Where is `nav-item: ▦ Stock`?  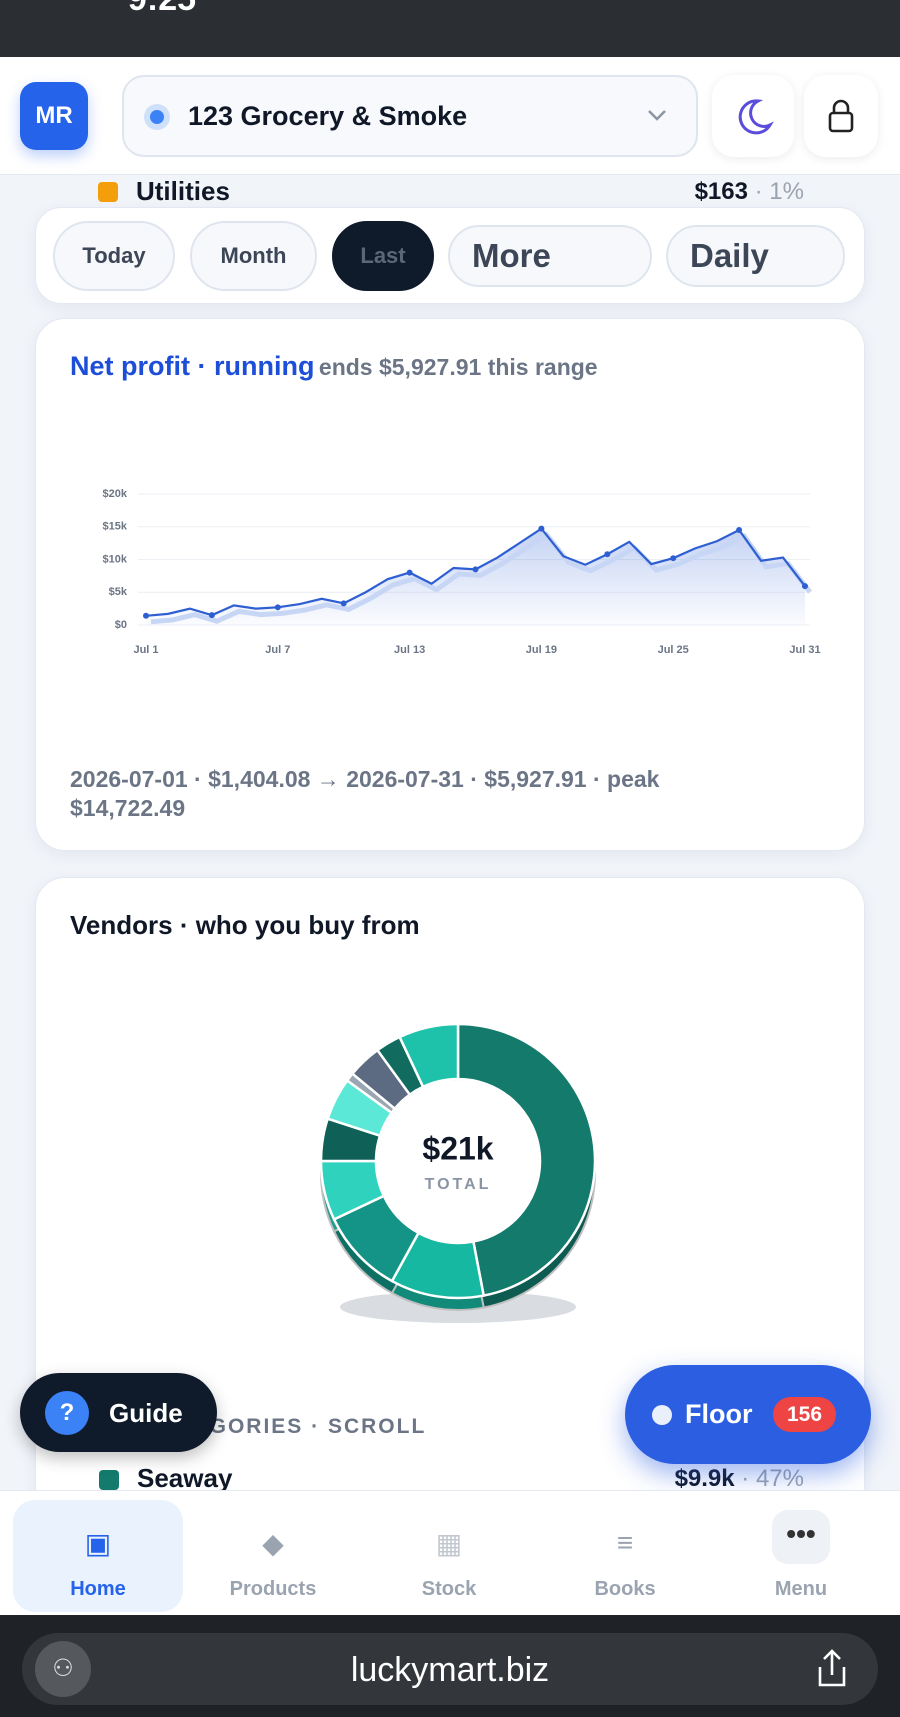
nav-item: ▦ Stock is located at coordinates (449, 1556).